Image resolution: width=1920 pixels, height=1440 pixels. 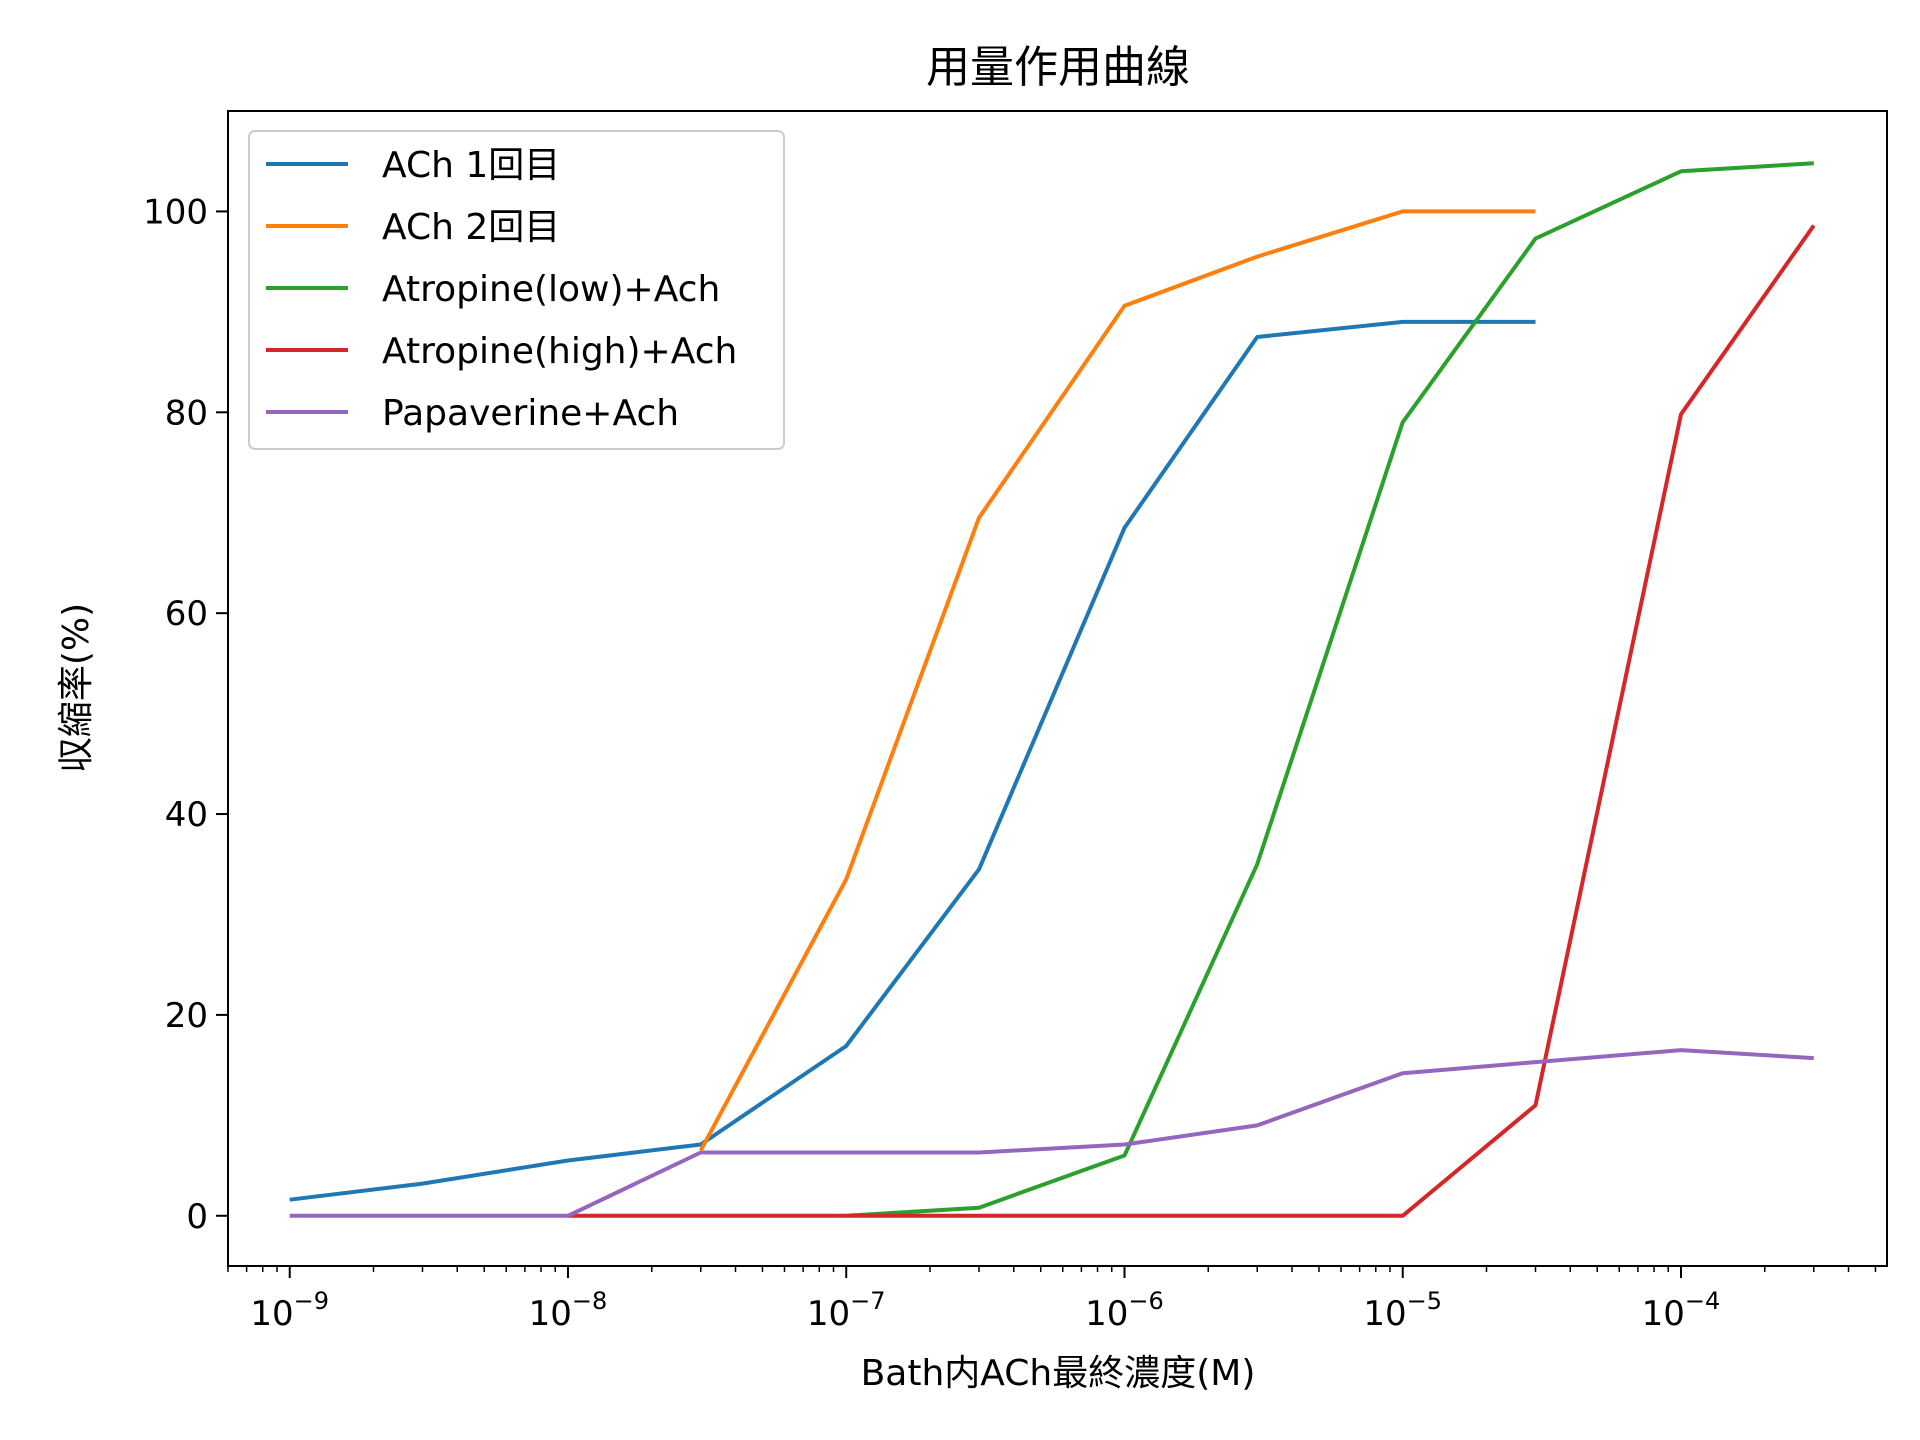 What do you see at coordinates (186, 413) in the screenshot?
I see `y-tick-label: 80` at bounding box center [186, 413].